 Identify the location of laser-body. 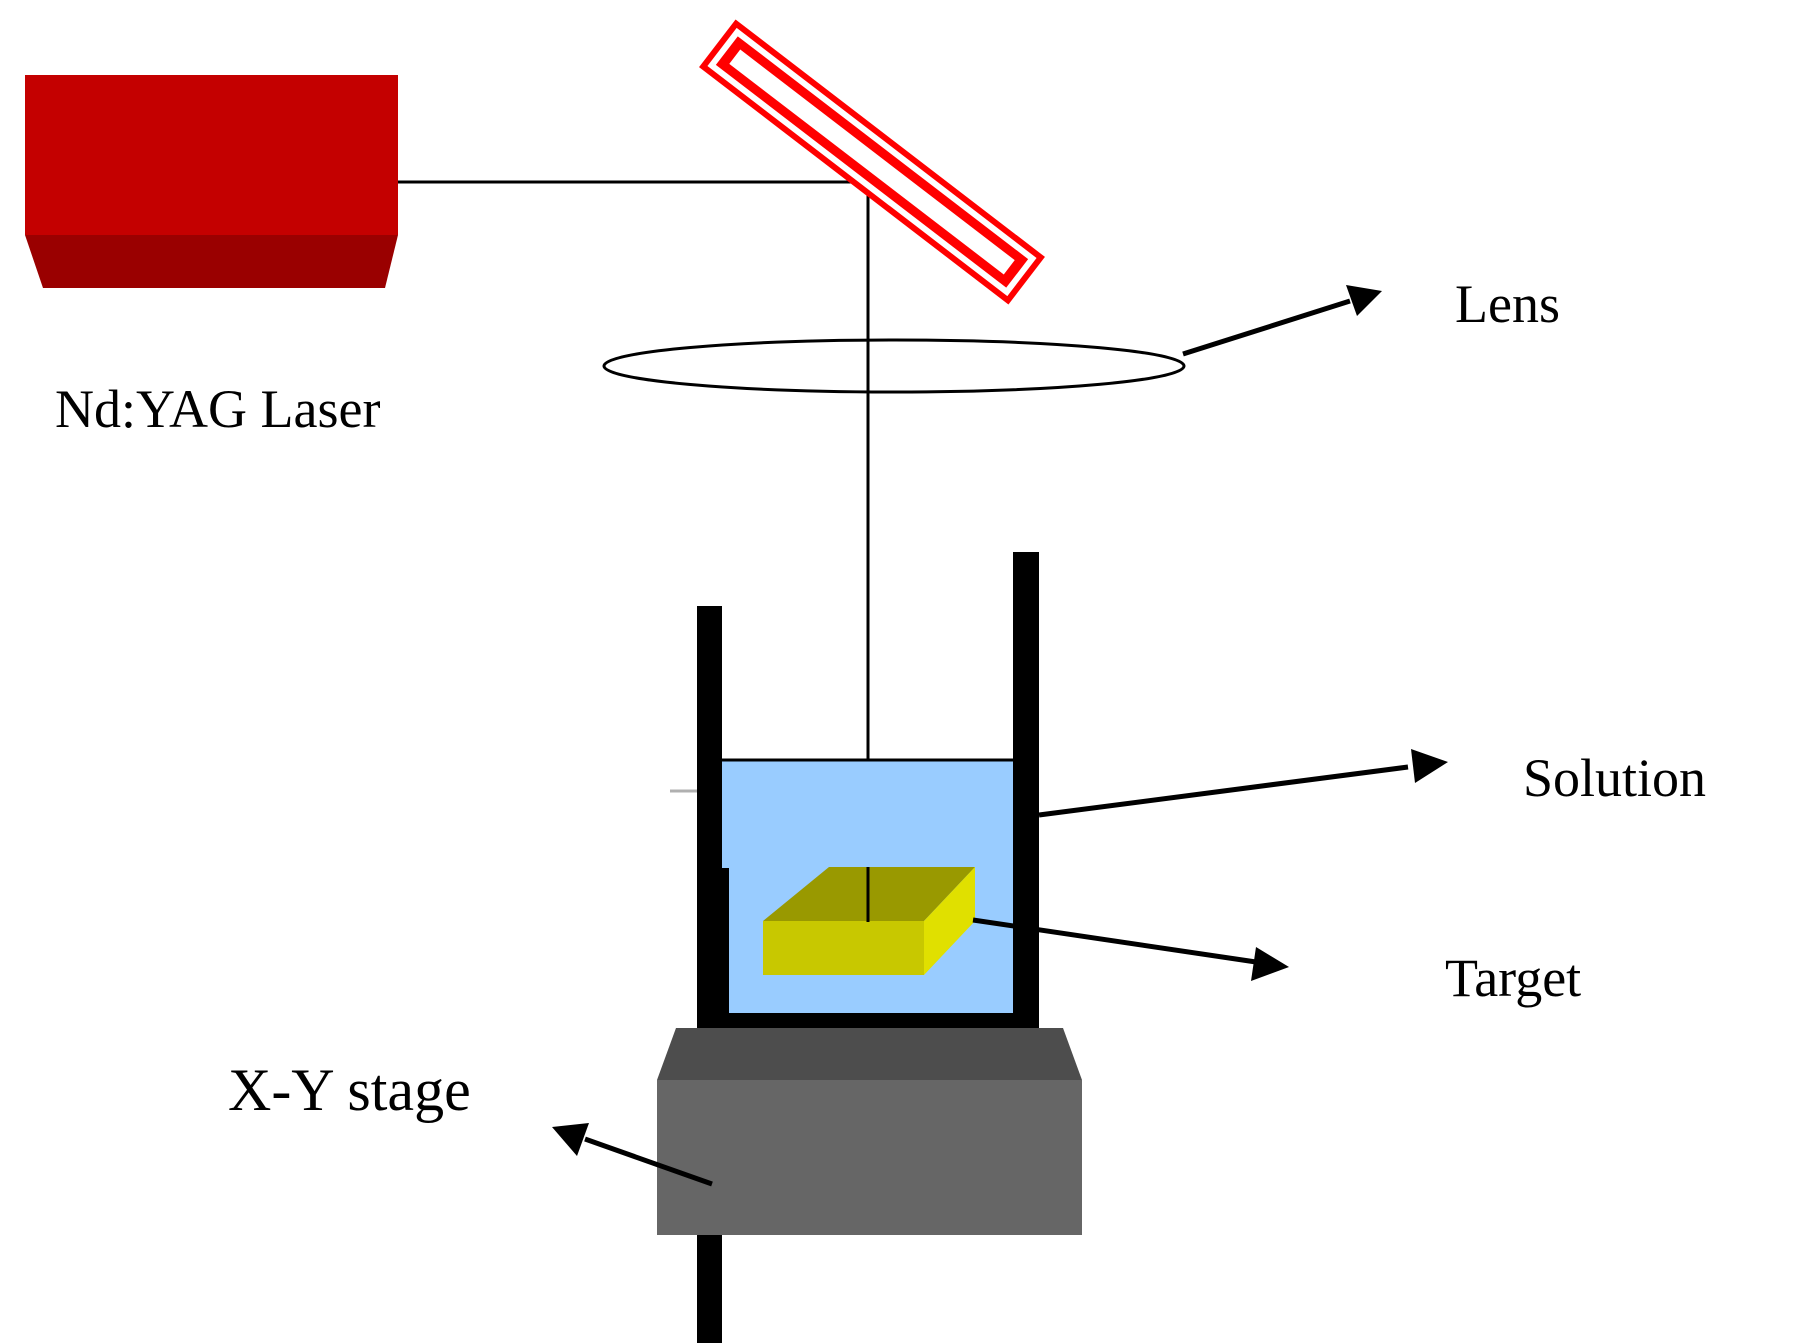
(211, 155).